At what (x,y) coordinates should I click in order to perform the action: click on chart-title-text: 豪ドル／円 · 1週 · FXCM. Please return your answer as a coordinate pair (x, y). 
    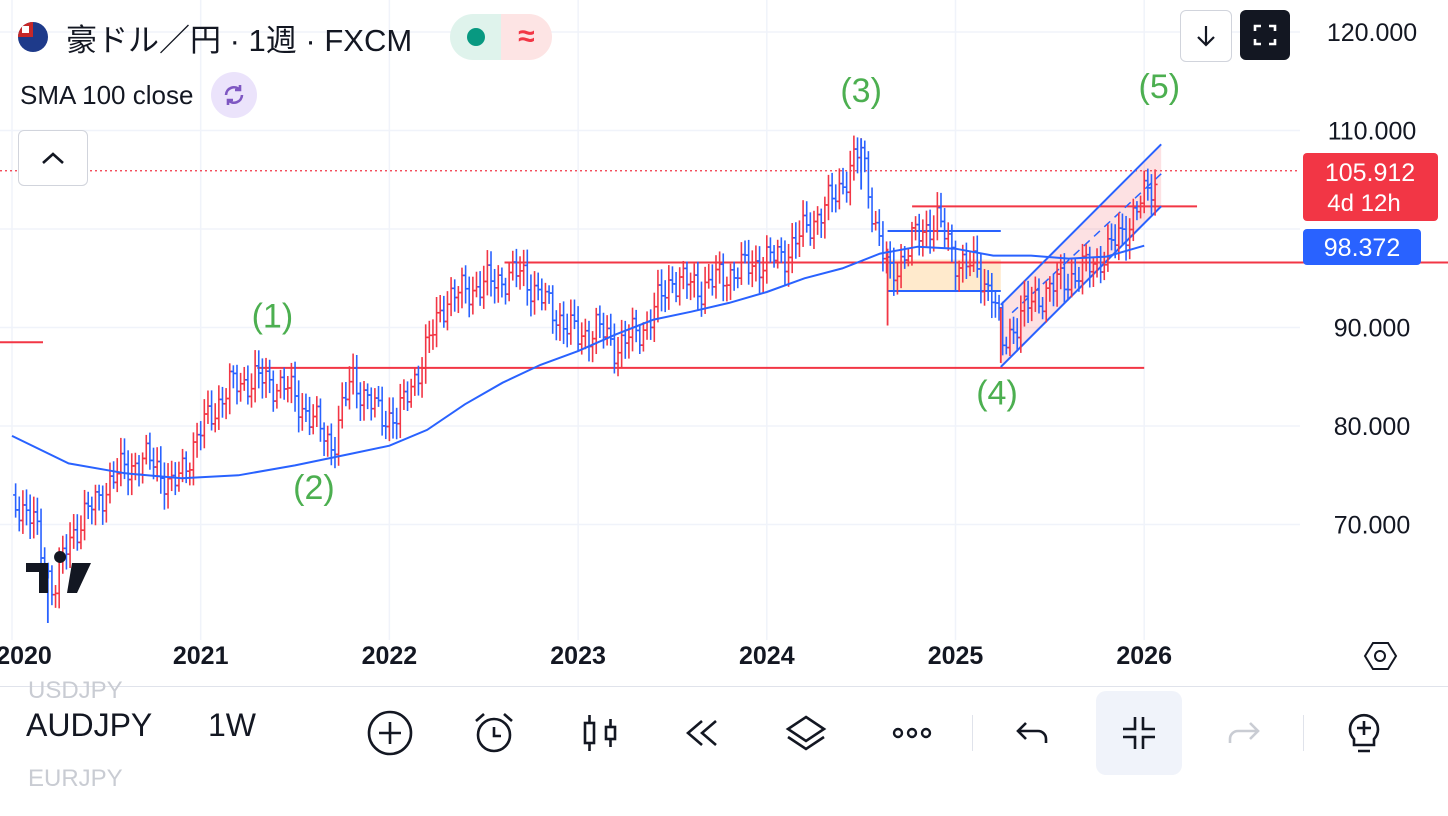
    Looking at the image, I should click on (239, 40).